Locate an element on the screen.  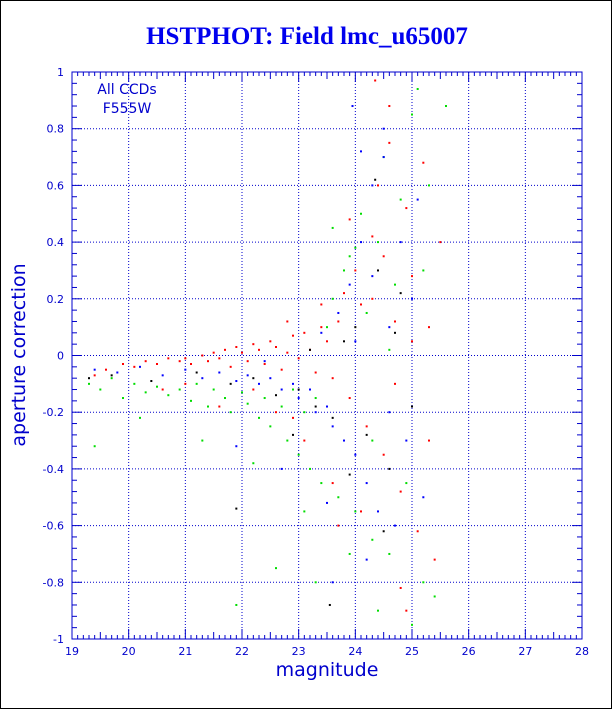
x-tick-label: 21 is located at coordinates (185, 651).